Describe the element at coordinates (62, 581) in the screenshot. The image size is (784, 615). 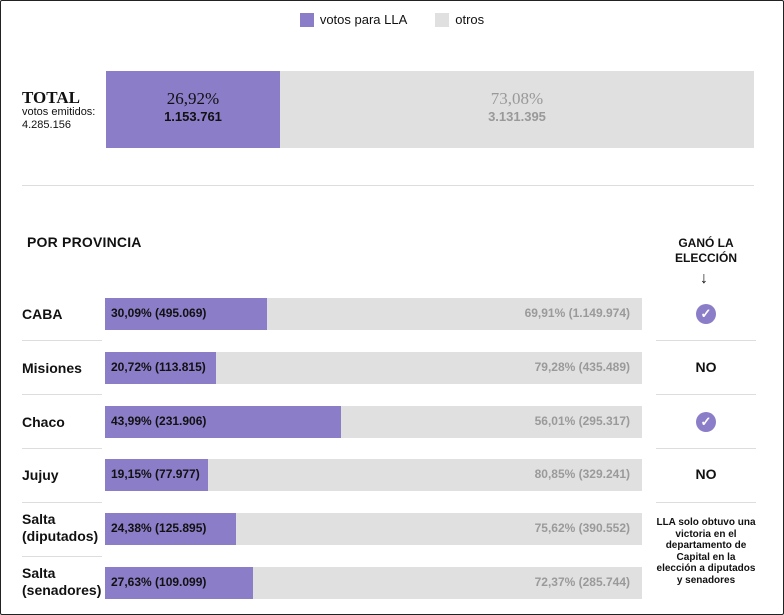
I see `row-label: Salta (senadores)` at that location.